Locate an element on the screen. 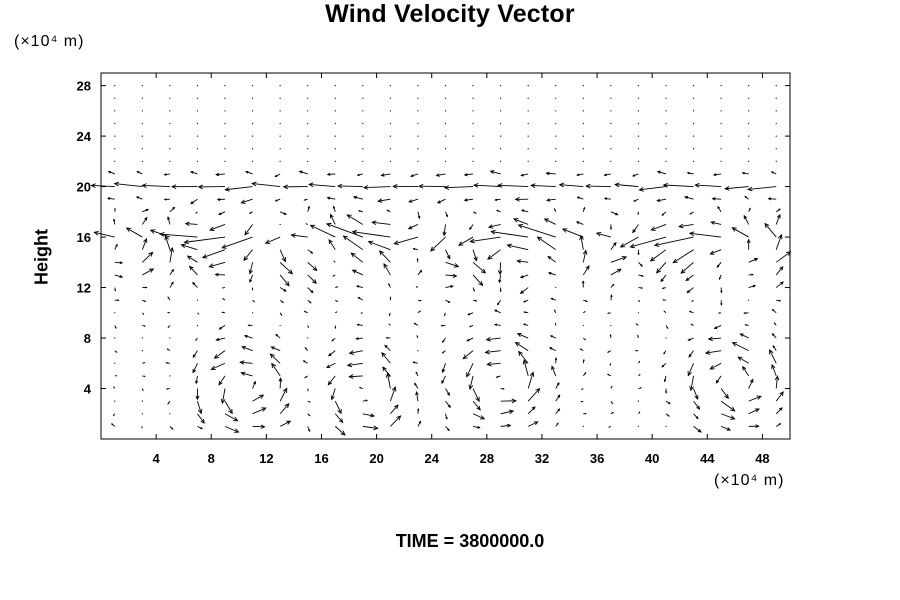 Image resolution: width=900 pixels, height=600 pixels. x-tick-label: 12 is located at coordinates (266, 458).